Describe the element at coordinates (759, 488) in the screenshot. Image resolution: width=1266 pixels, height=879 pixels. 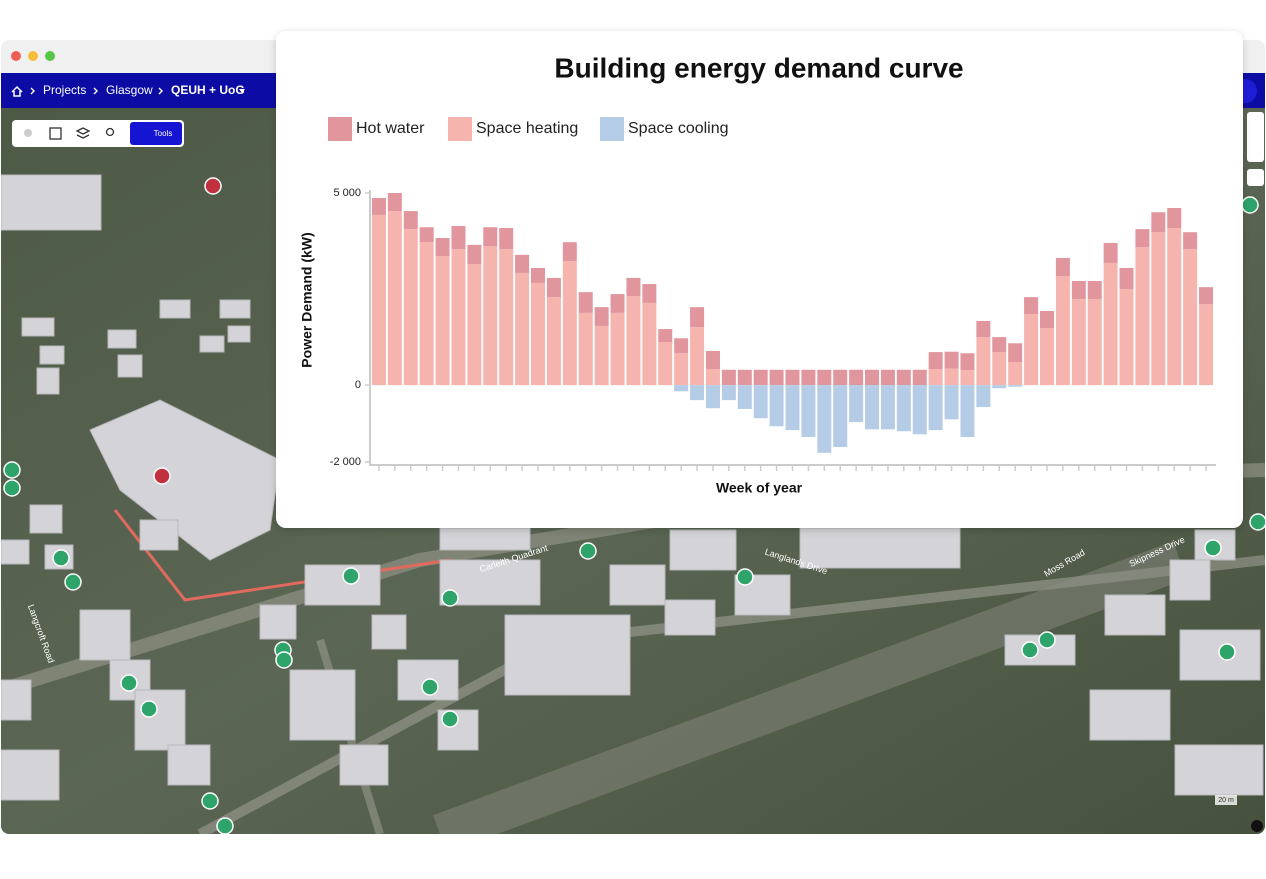
I see `x-axis-label: Week of year` at that location.